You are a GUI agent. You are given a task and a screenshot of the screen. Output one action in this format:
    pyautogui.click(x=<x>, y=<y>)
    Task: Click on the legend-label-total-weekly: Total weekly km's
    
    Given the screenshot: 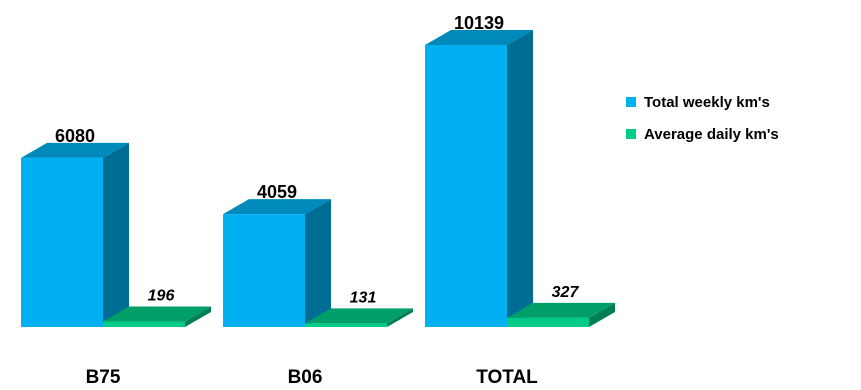 What is the action you would take?
    pyautogui.click(x=707, y=102)
    